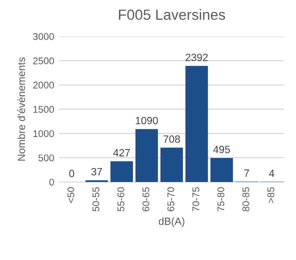 This screenshot has height=260, width=296. I want to click on x-axis-title: dB(A), so click(171, 222).